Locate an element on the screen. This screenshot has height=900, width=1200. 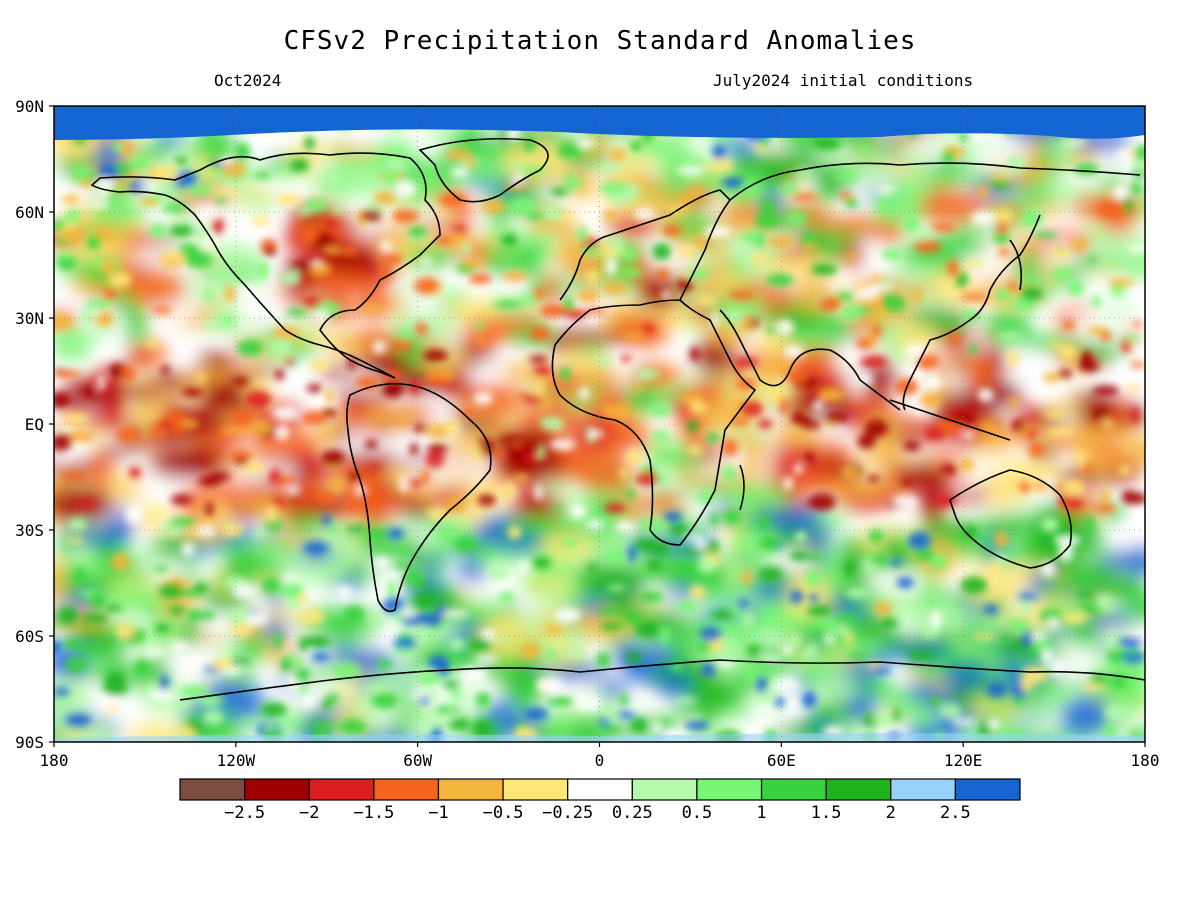
lat-label: 60S is located at coordinates (29, 636).